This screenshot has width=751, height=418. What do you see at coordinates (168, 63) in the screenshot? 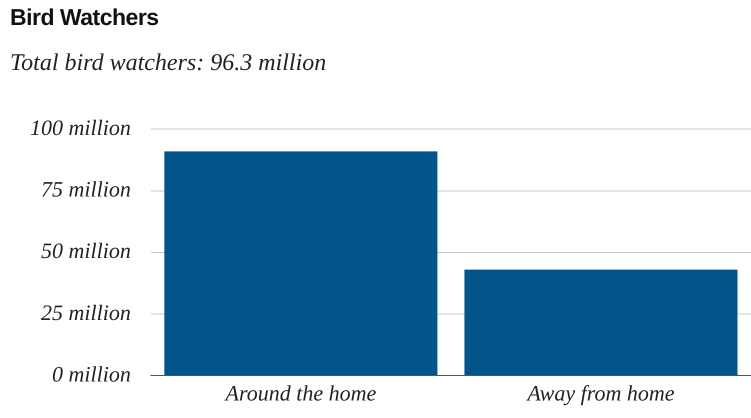
I see `chart-subtitle: Total bird watchers: 96.3 million` at bounding box center [168, 63].